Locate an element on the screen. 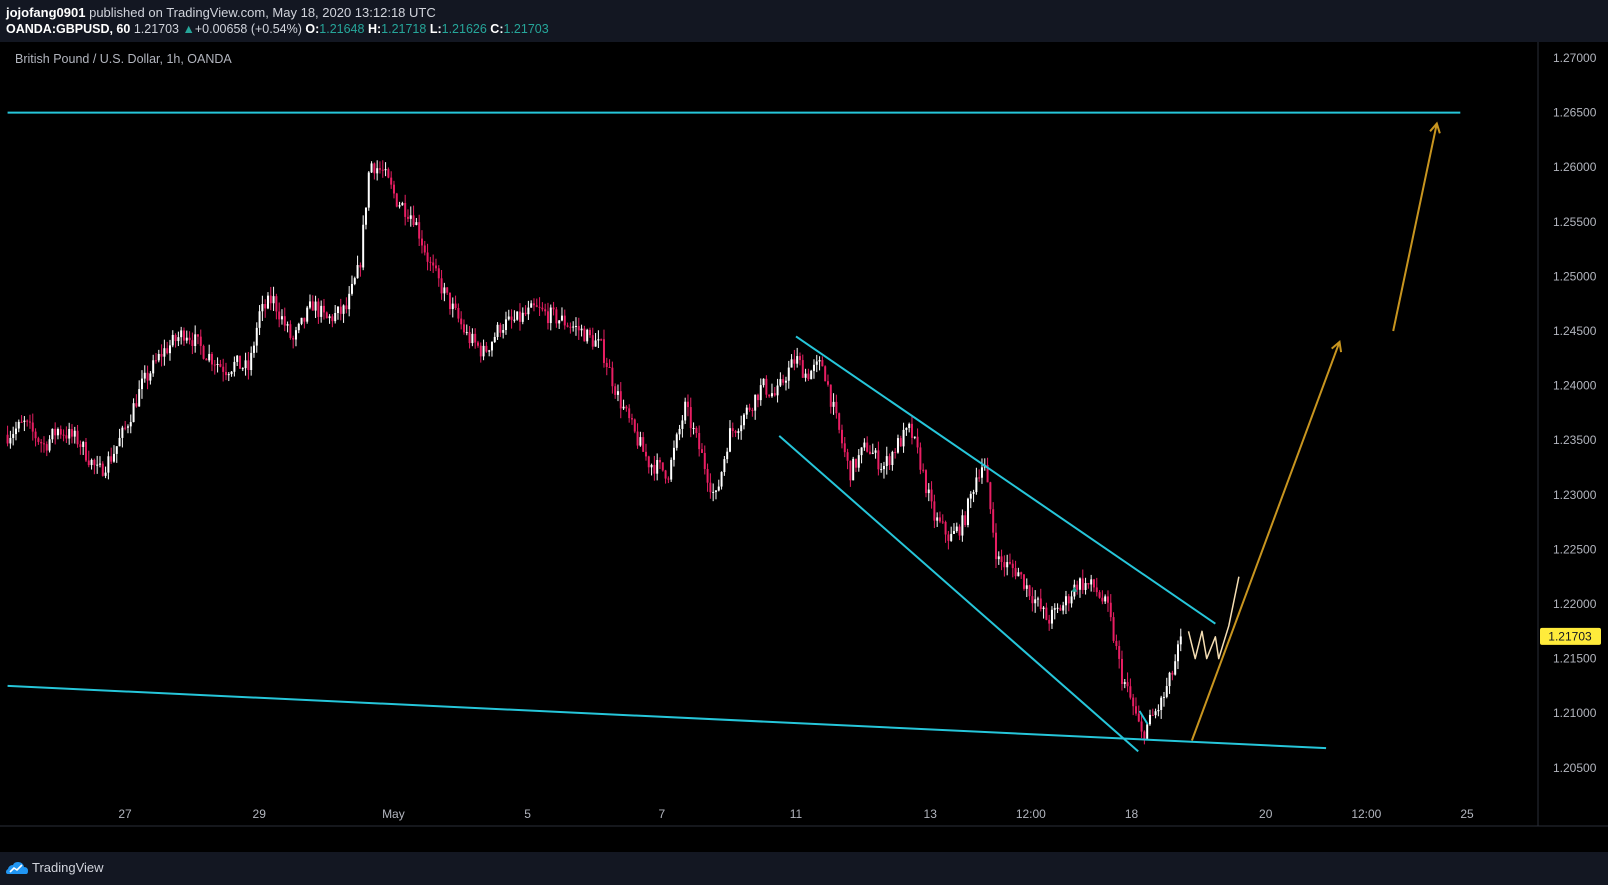 The width and height of the screenshot is (1608, 885). close-key: C: is located at coordinates (497, 29).